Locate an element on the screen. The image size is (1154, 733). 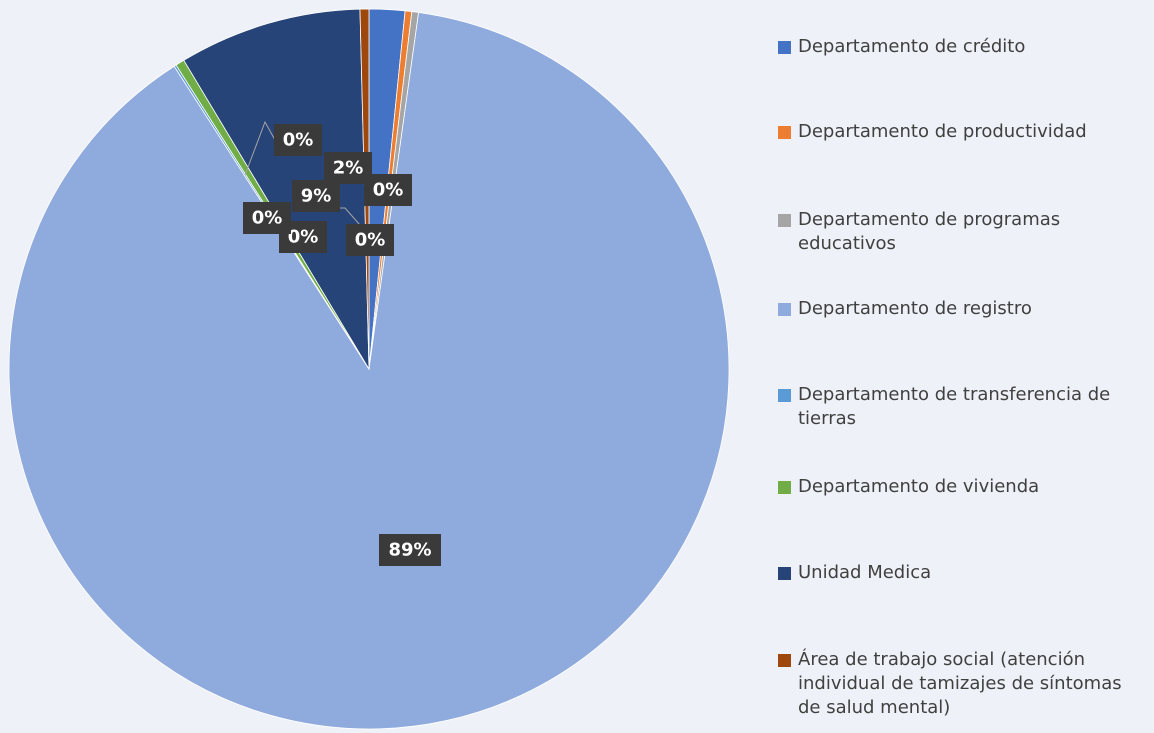
legend-label: Departamento de transferencia de tierras is located at coordinates (954, 406).